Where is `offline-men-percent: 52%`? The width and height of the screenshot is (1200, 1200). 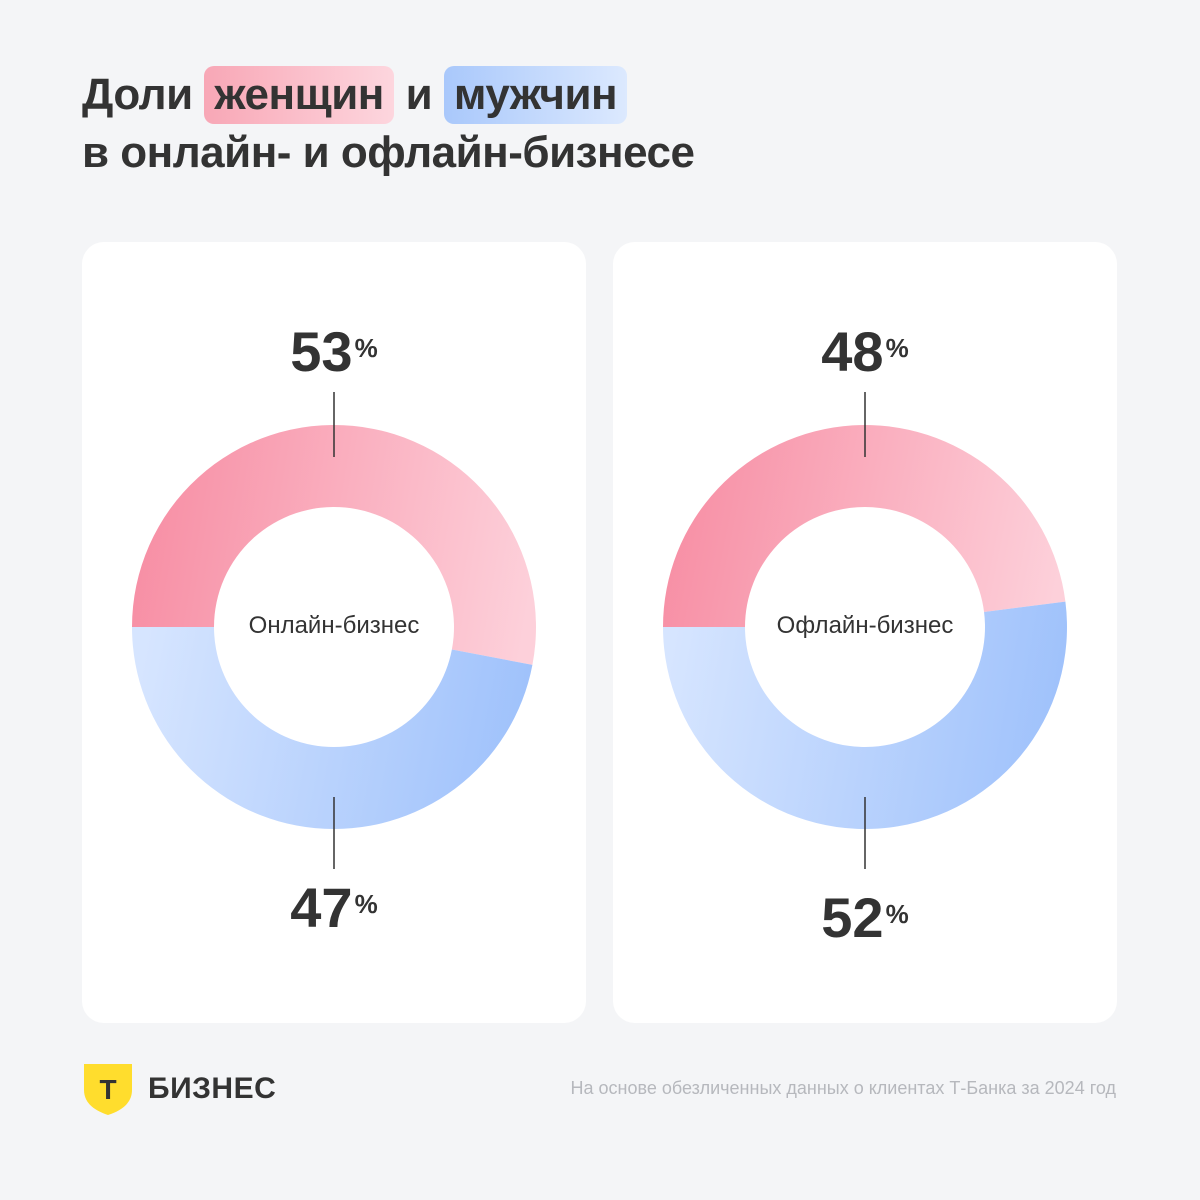 offline-men-percent: 52% is located at coordinates (865, 918).